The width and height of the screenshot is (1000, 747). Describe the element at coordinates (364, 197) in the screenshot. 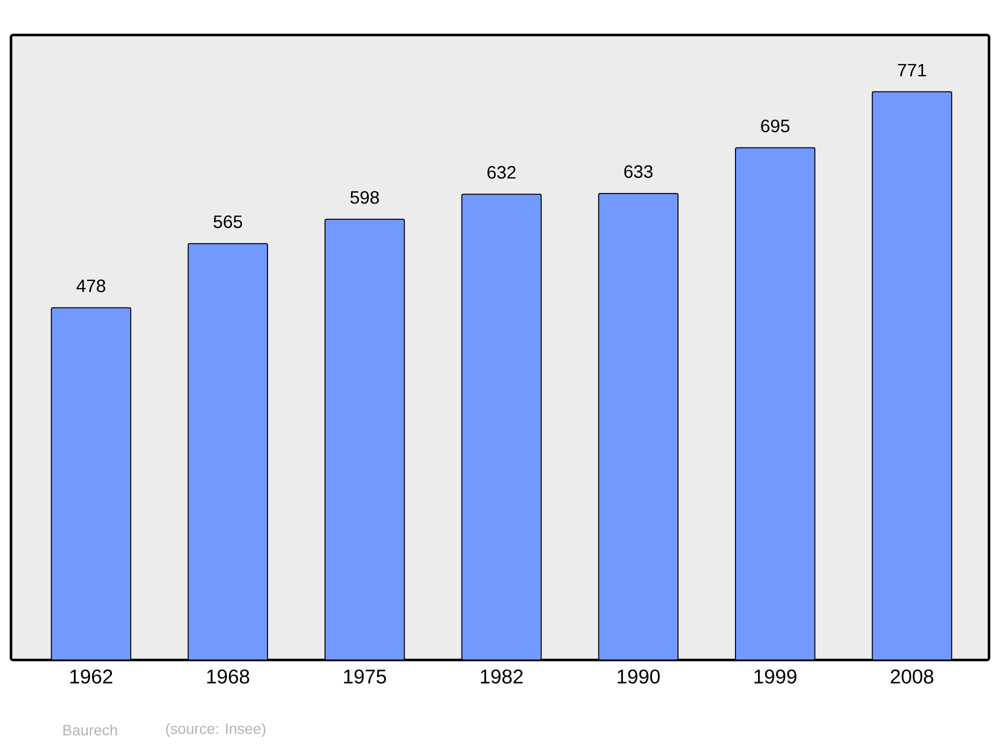

I see `data-label: 598` at that location.